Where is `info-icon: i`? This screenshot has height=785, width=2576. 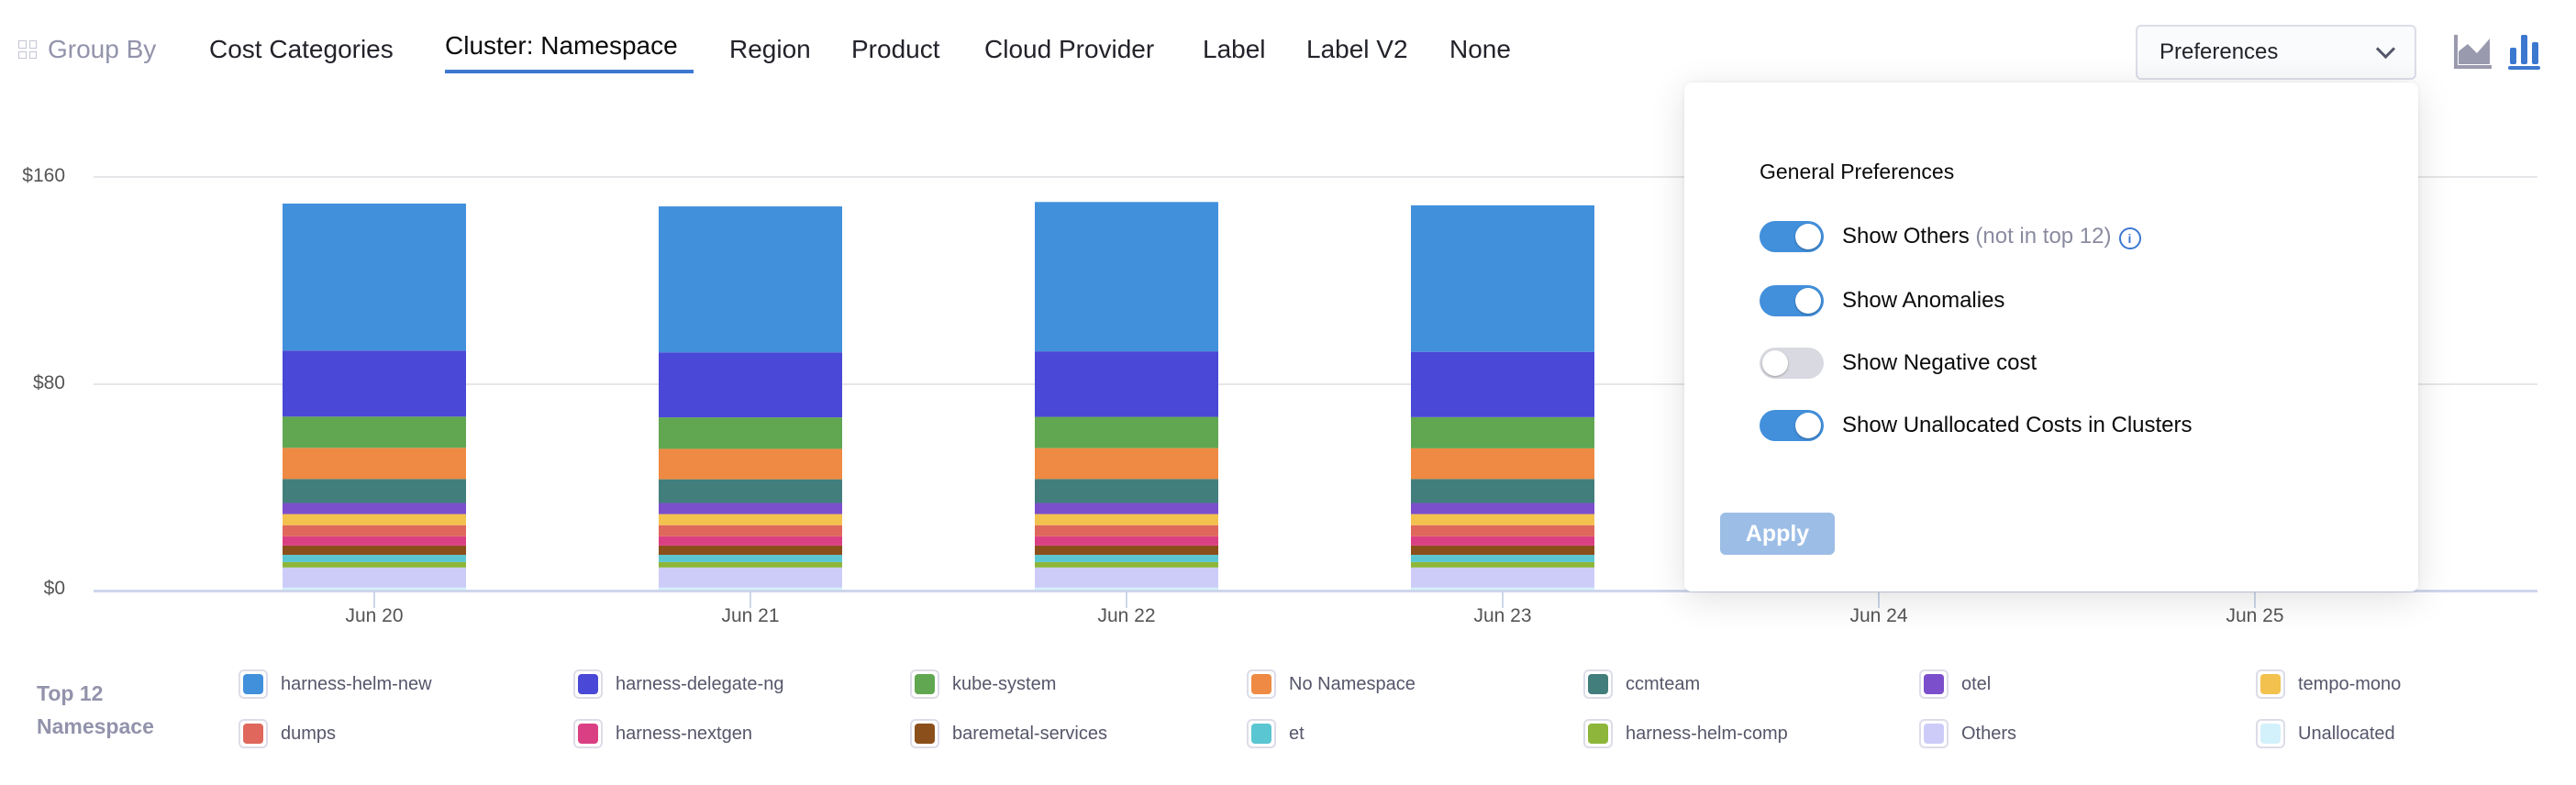
info-icon: i is located at coordinates (2129, 238).